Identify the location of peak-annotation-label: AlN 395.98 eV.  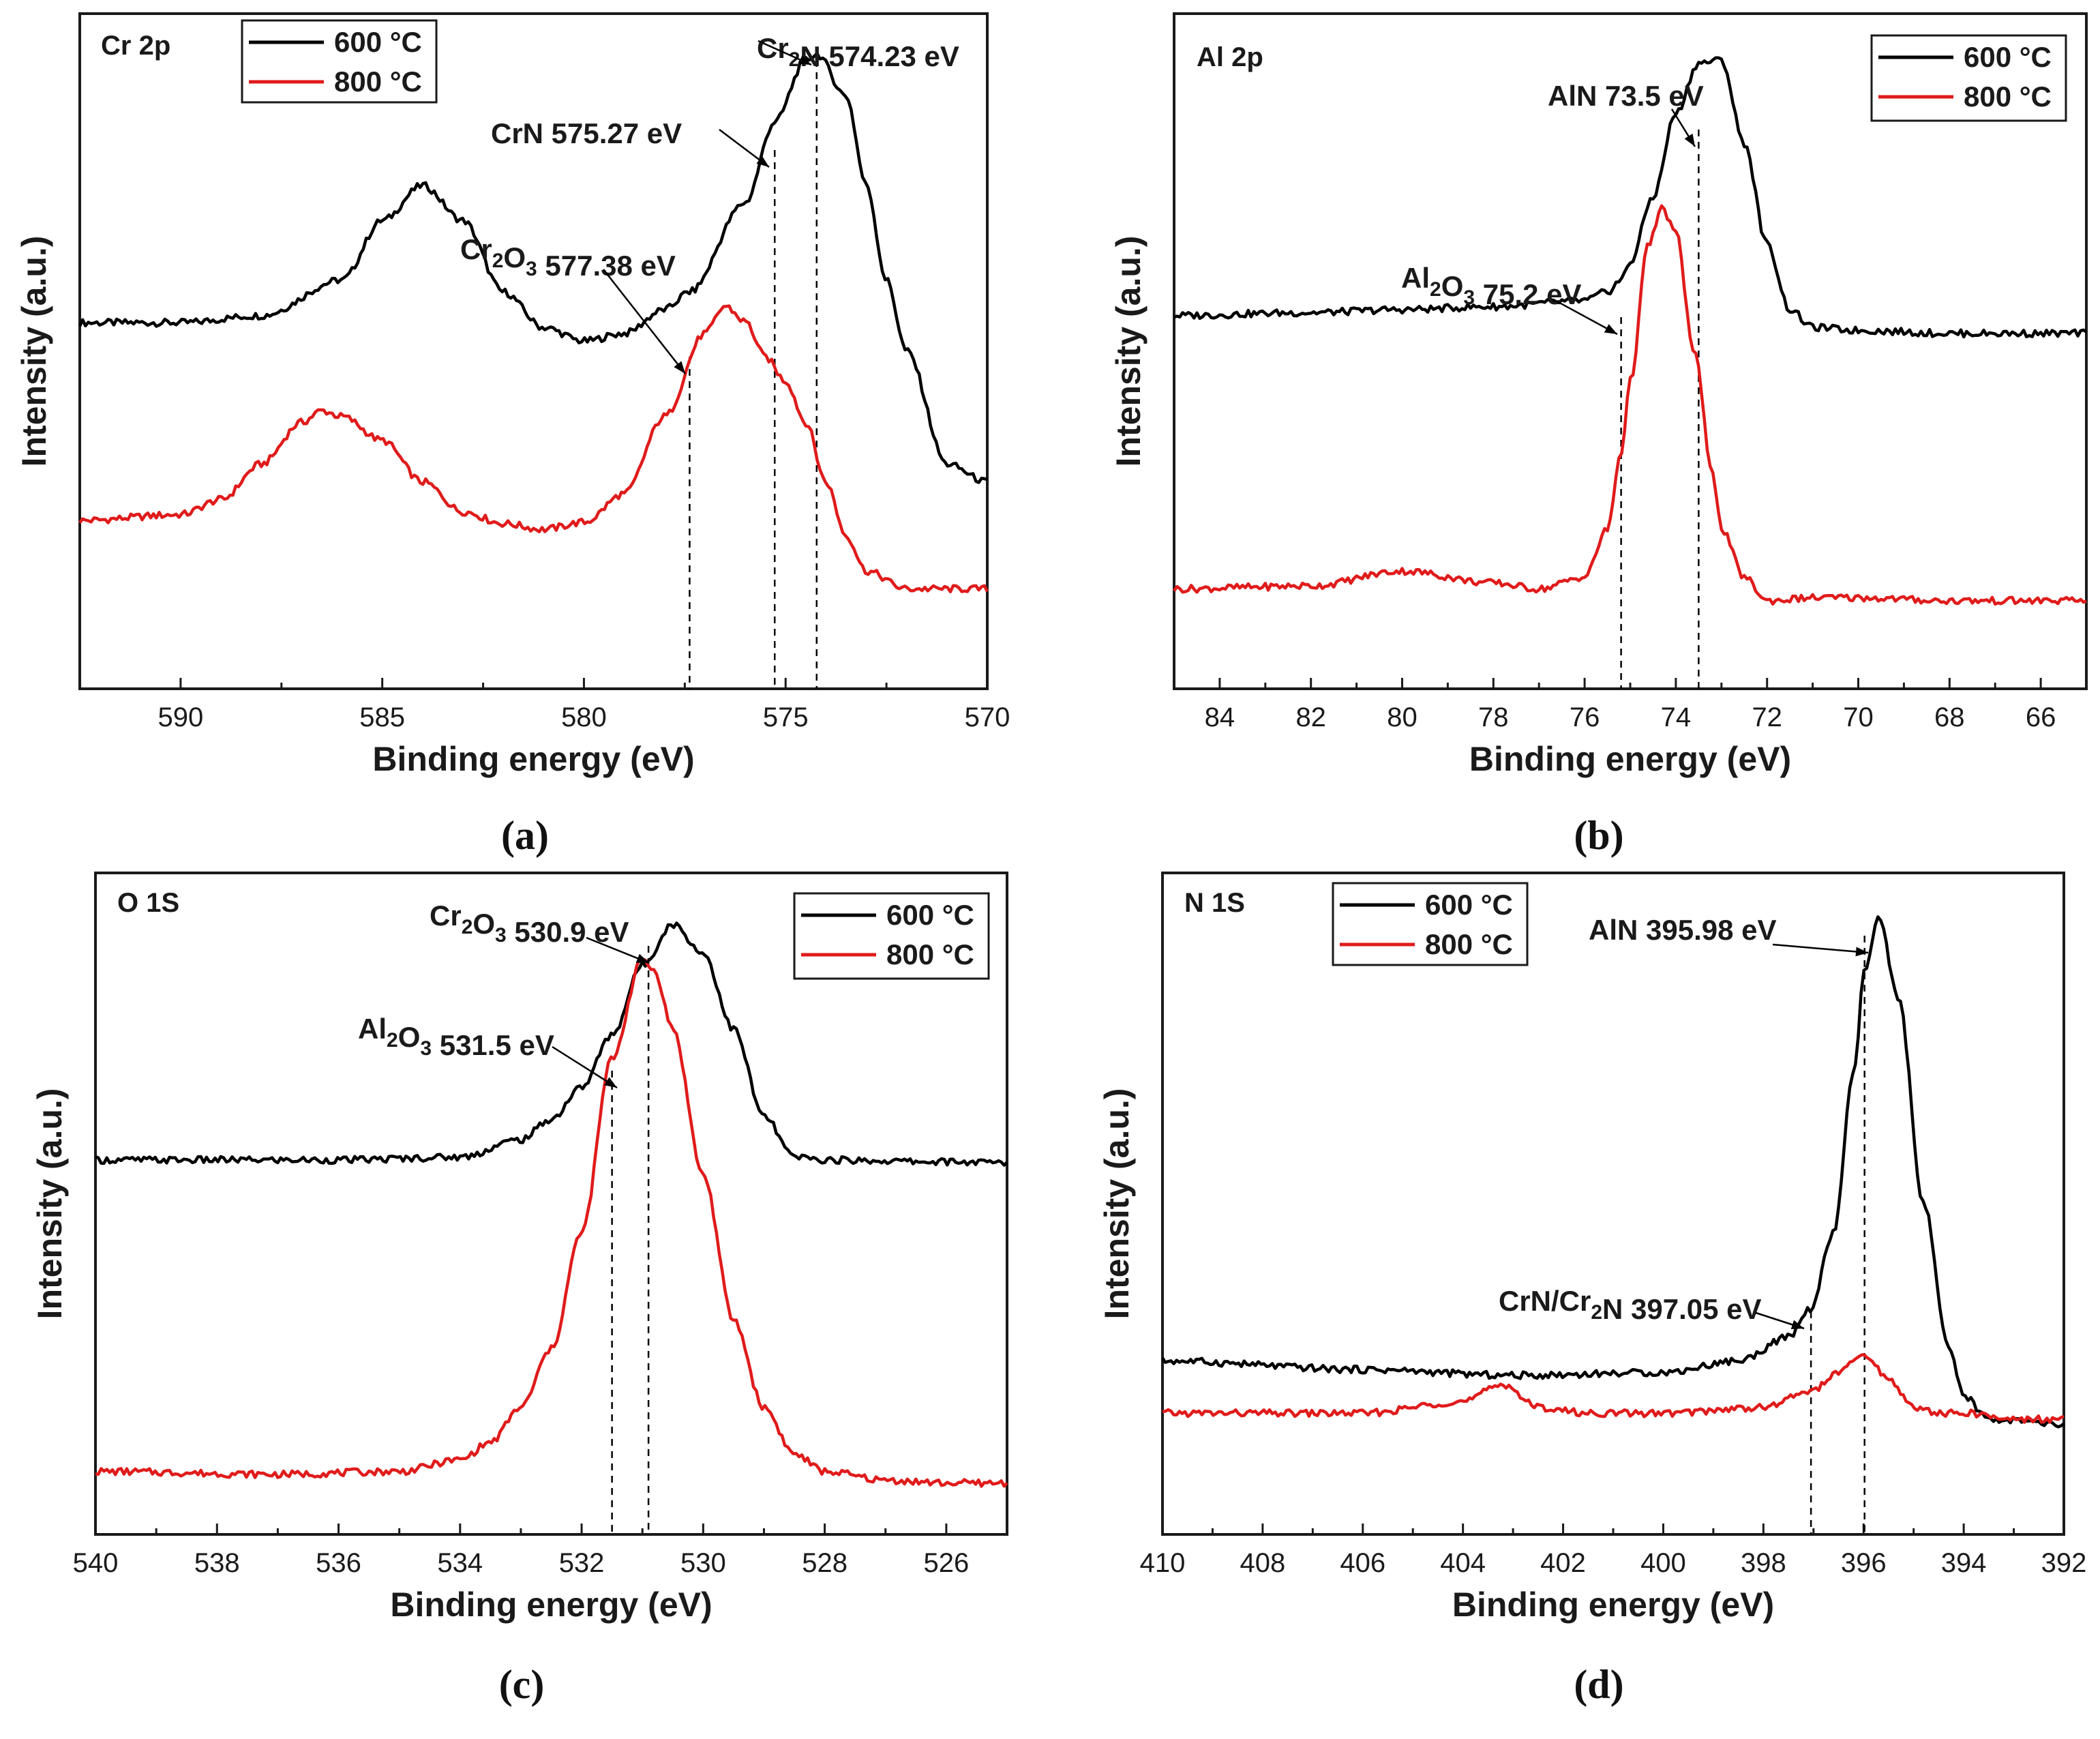
(1683, 930).